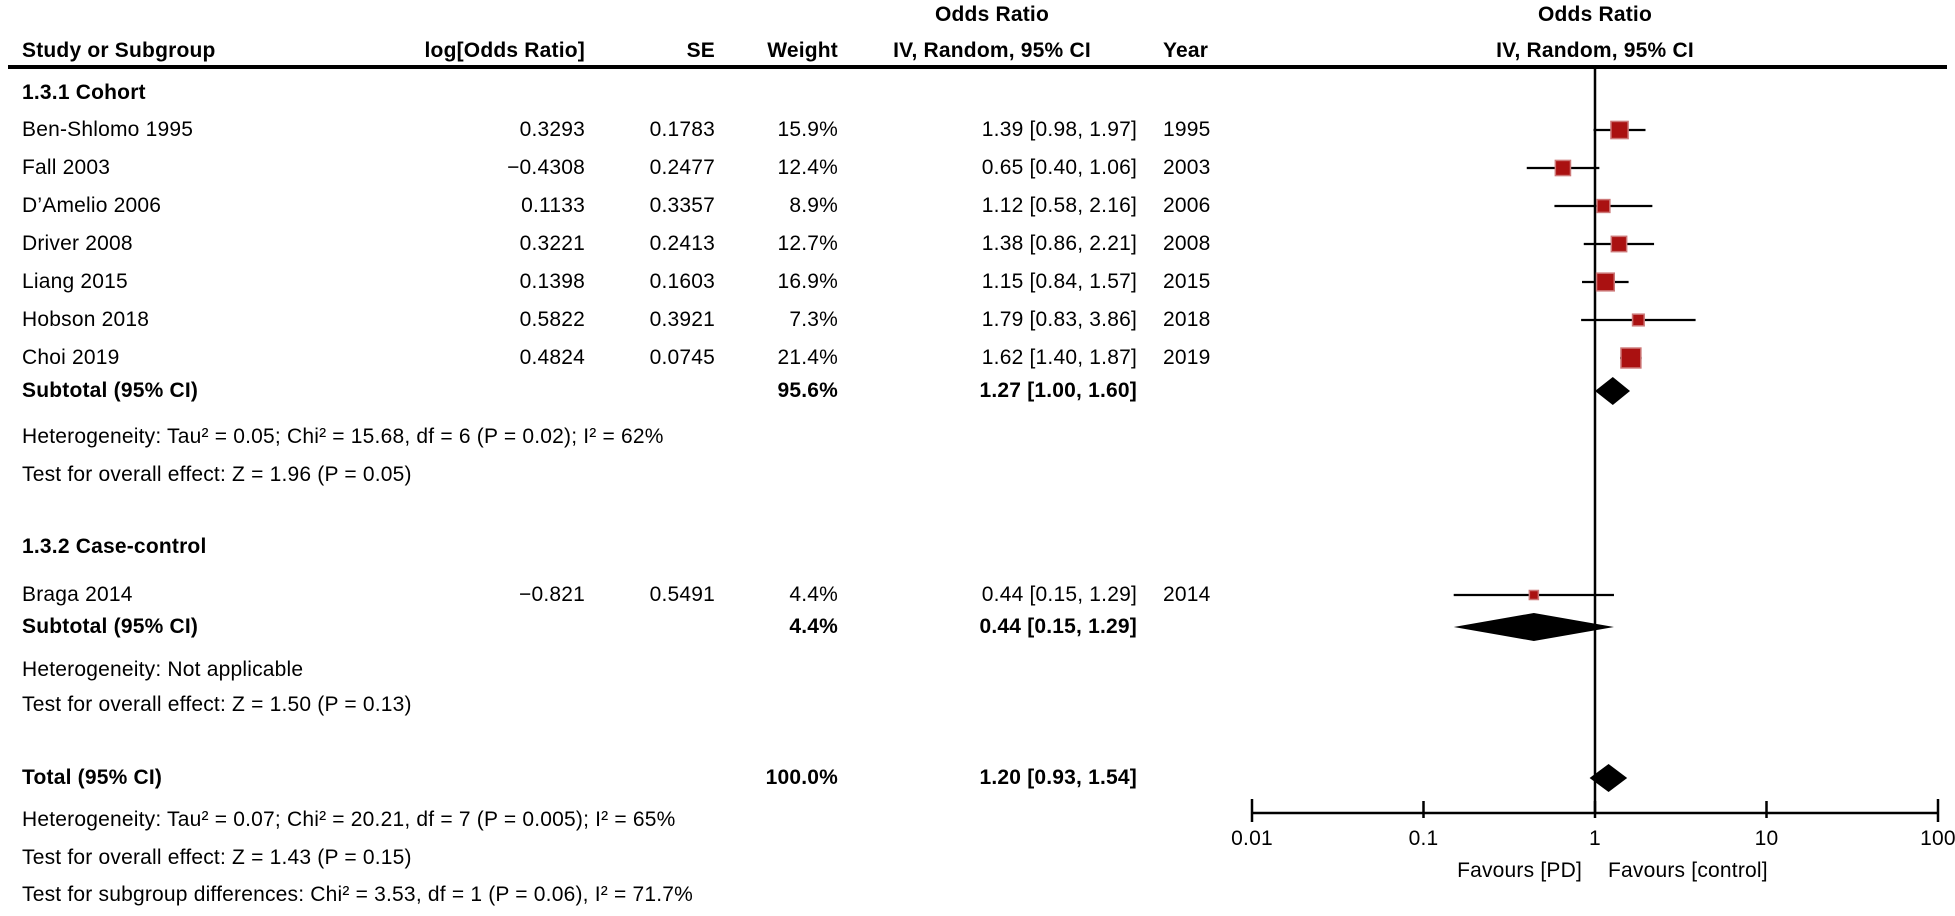 The height and width of the screenshot is (916, 1955). I want to click on study-name: Braga 2014, so click(77, 594).